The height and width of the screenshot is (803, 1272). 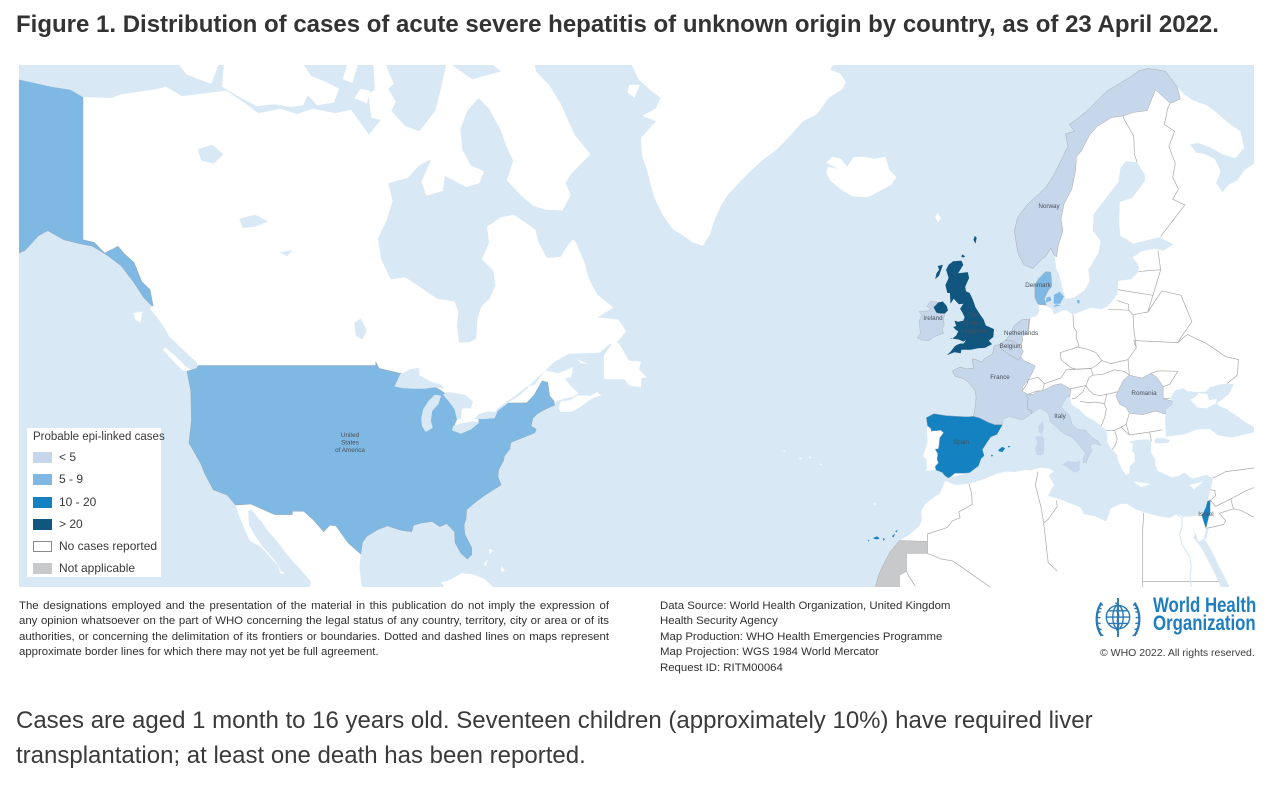 What do you see at coordinates (973, 331) in the screenshot?
I see `svg-text: Kingdom` at bounding box center [973, 331].